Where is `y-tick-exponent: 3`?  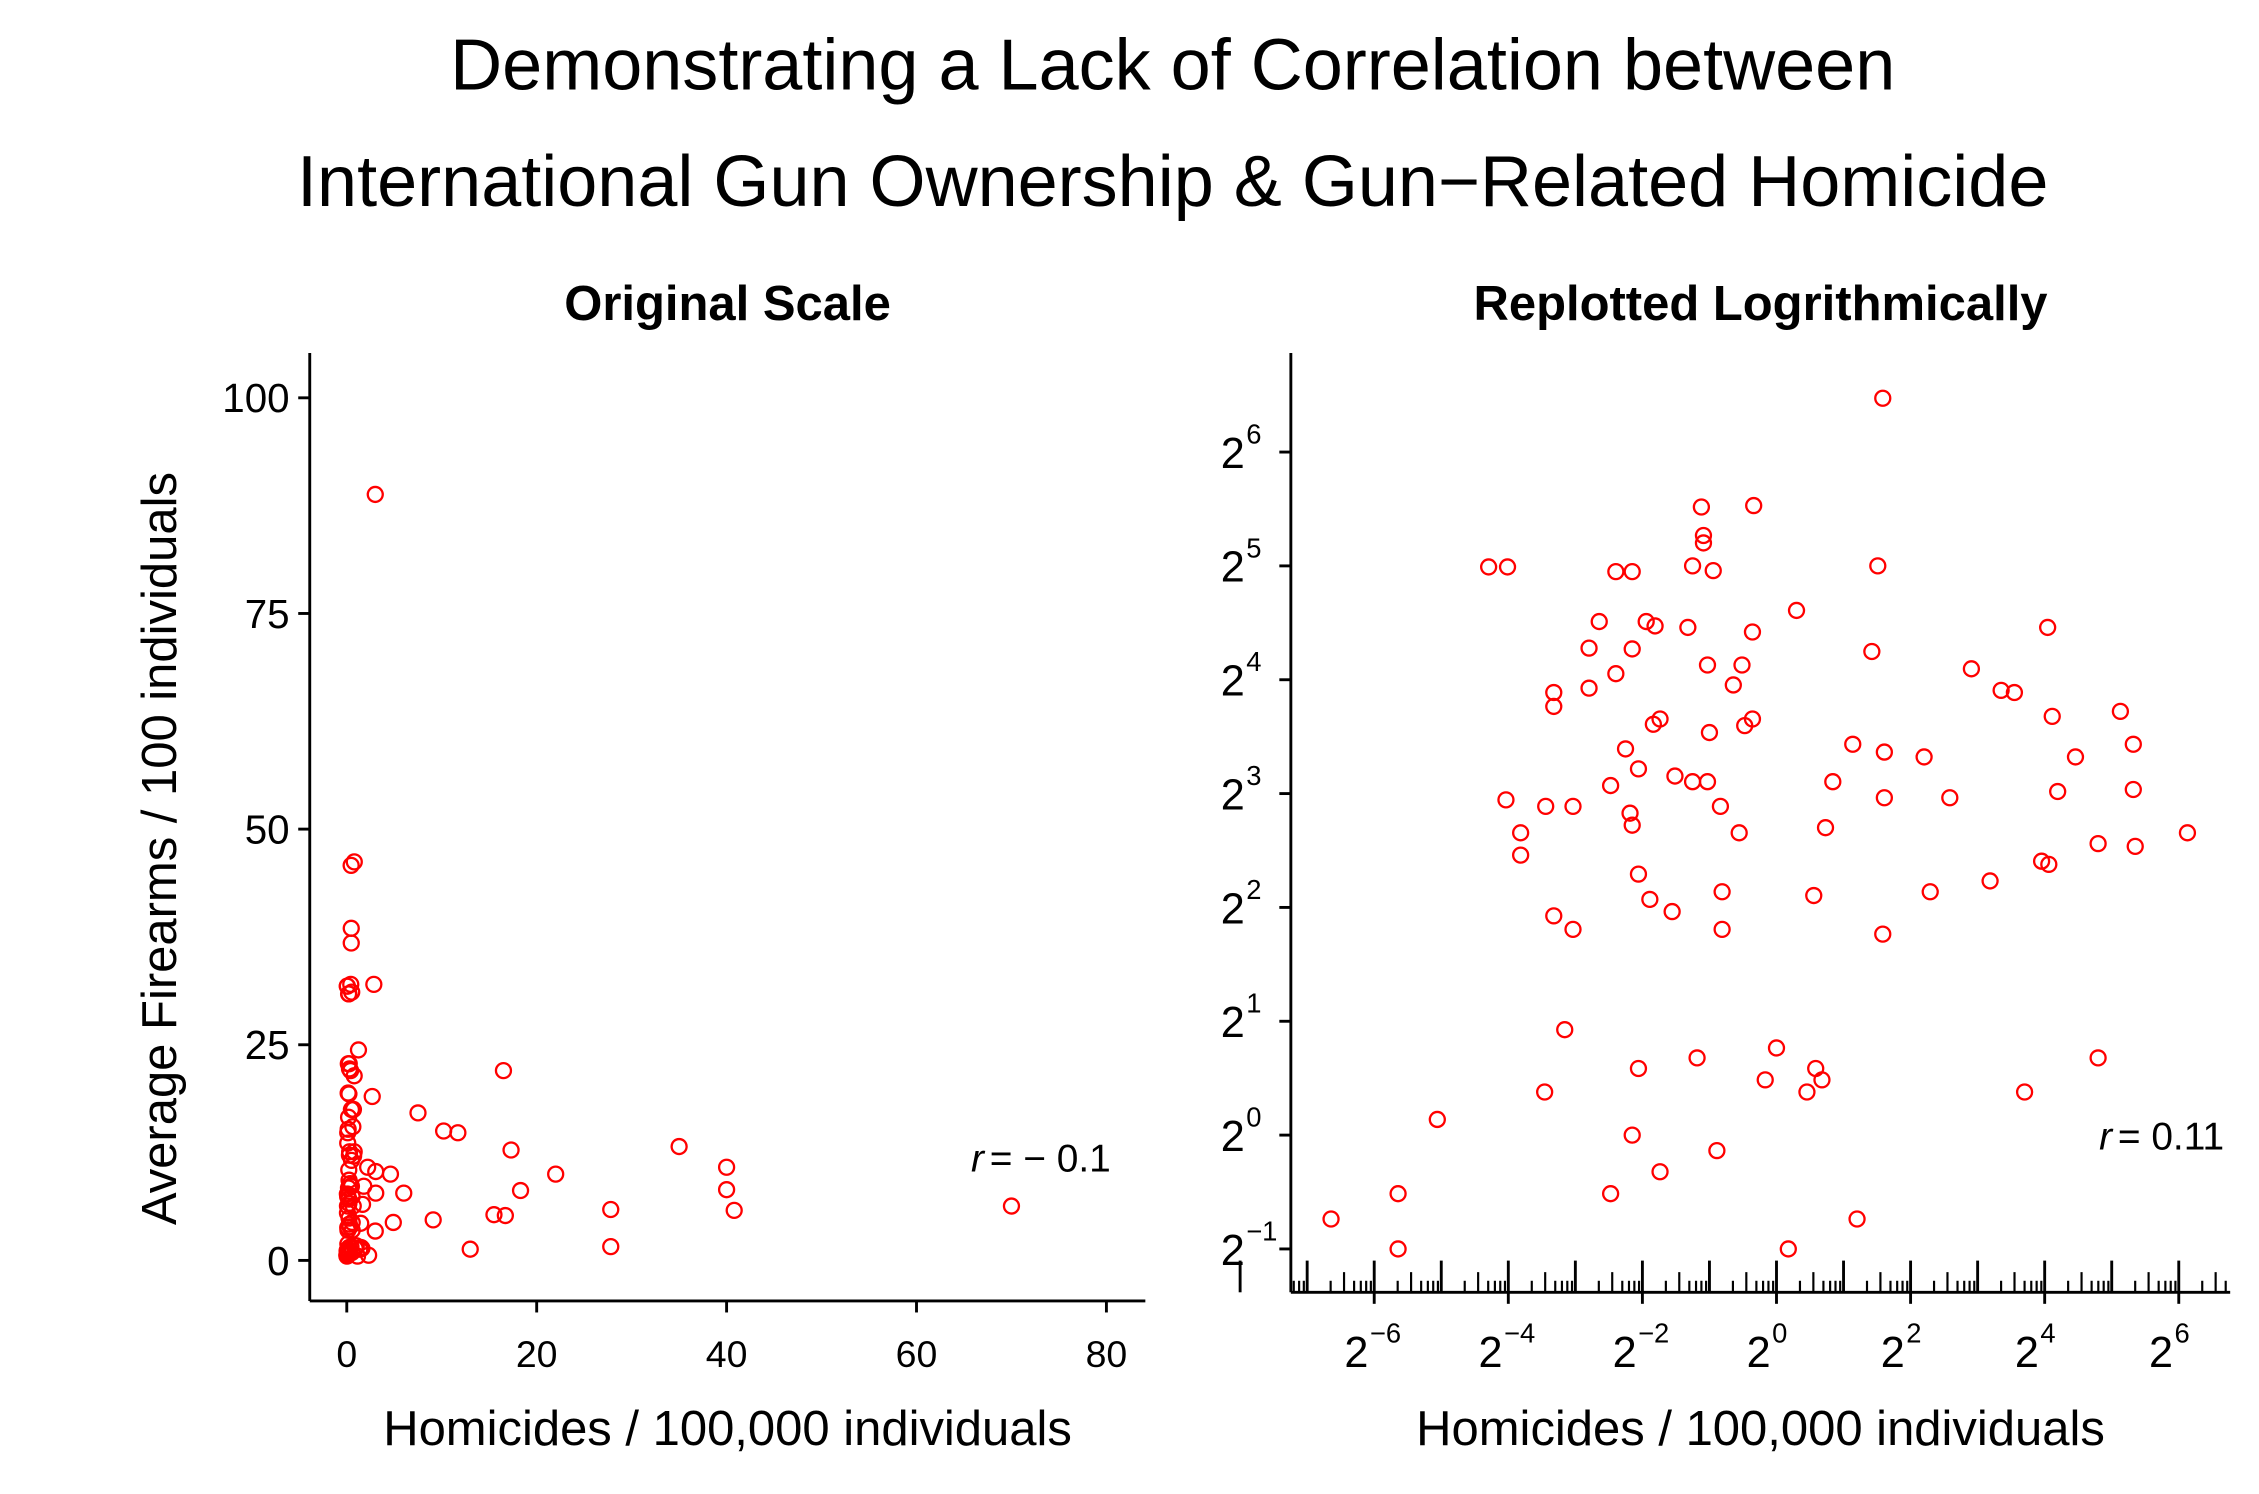 y-tick-exponent: 3 is located at coordinates (1253, 775).